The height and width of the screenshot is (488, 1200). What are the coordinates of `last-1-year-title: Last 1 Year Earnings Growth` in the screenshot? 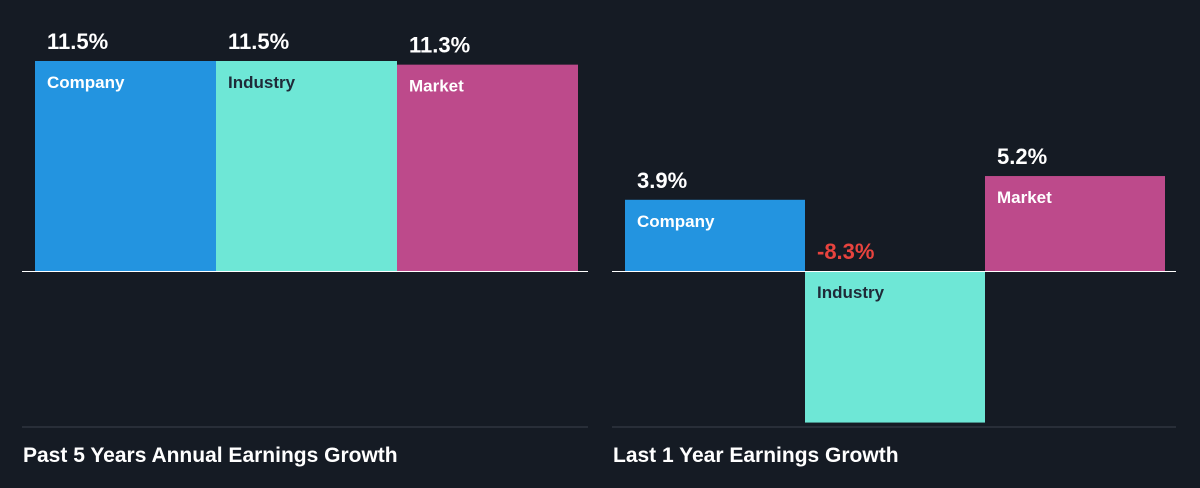 It's located at (756, 455).